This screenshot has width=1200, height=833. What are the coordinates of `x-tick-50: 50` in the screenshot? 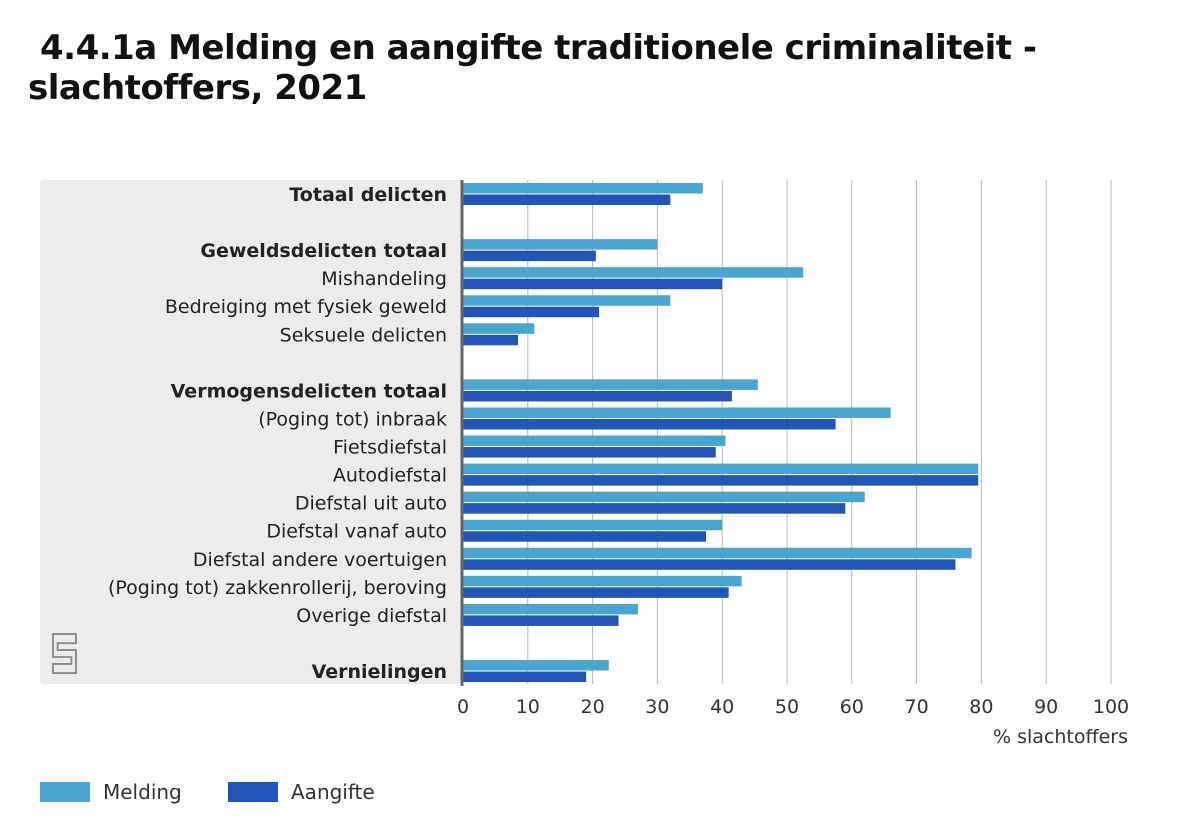 It's located at (787, 707).